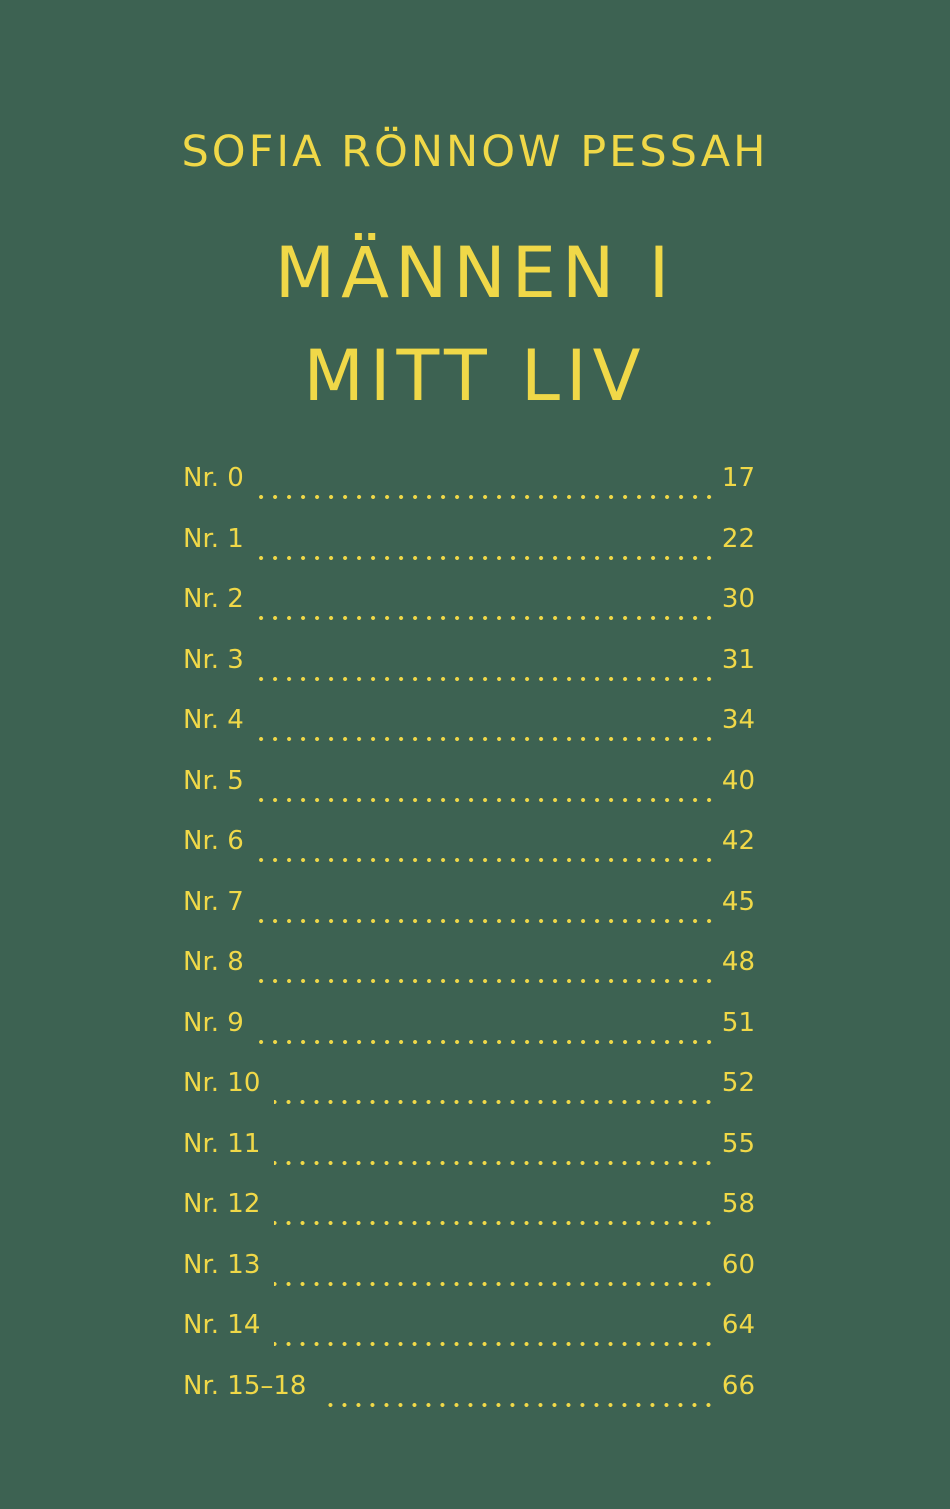 The height and width of the screenshot is (1509, 950). What do you see at coordinates (475, 376) in the screenshot?
I see `title-line-2: MITT LIV` at bounding box center [475, 376].